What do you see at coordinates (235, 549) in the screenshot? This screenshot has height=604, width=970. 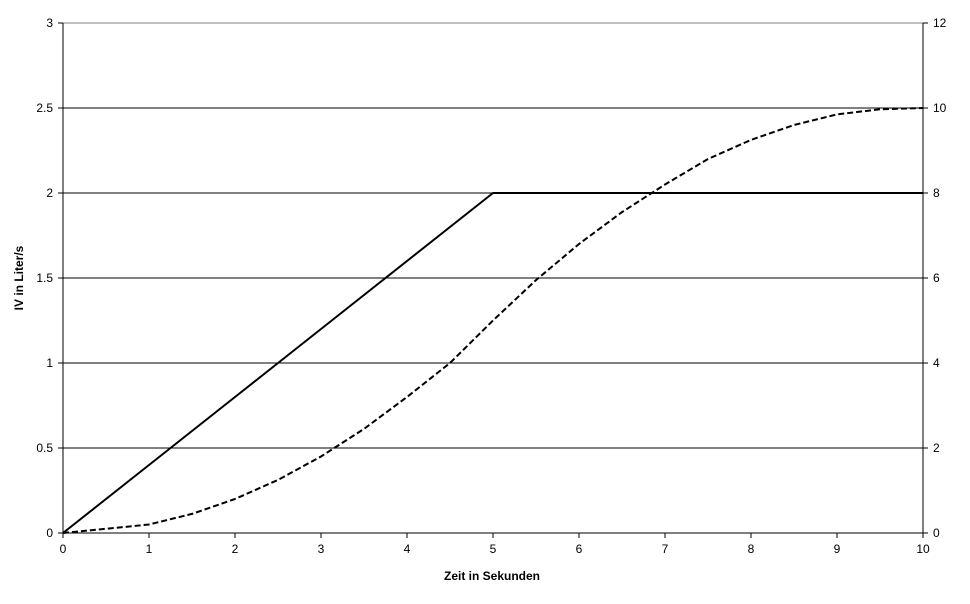 I see `x-tick-label: 2` at bounding box center [235, 549].